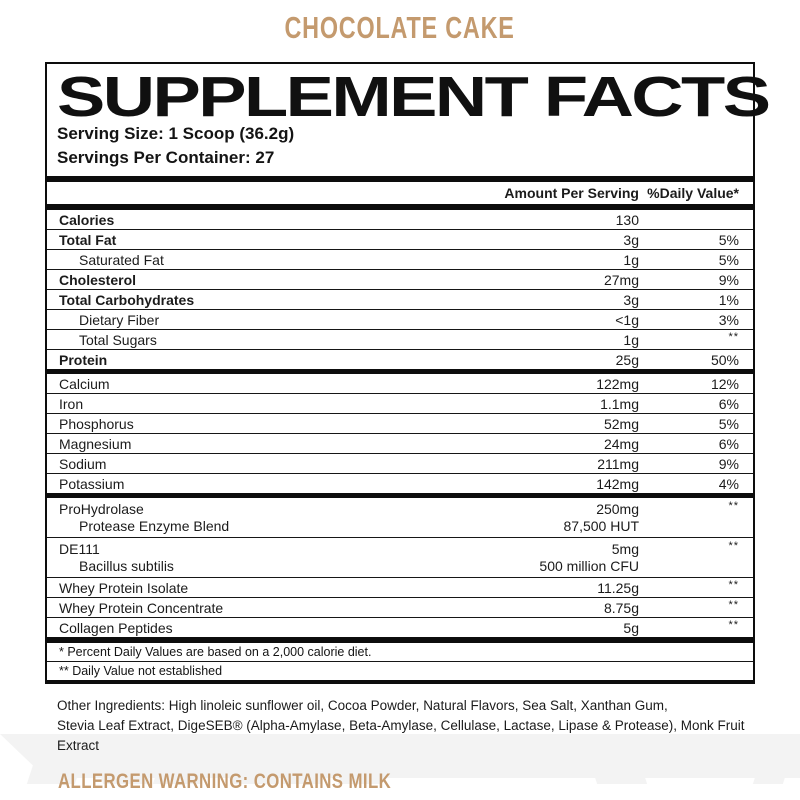 The height and width of the screenshot is (800, 800). Describe the element at coordinates (400, 193) in the screenshot. I see `column-header-row: Amount Per Serving %Daily Value*` at that location.